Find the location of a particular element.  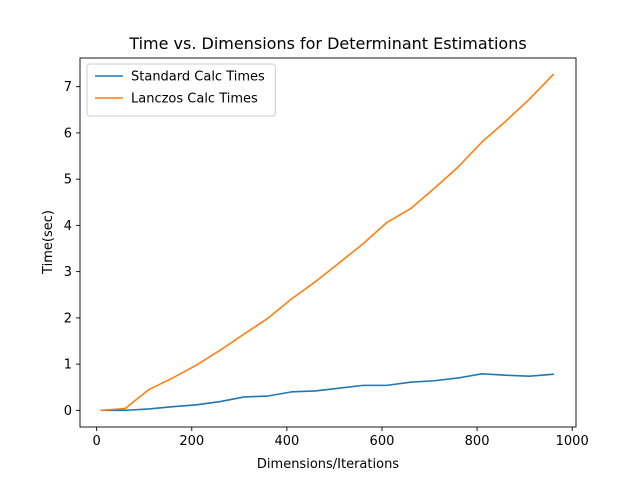

y-tick-label: 5 is located at coordinates (68, 180).